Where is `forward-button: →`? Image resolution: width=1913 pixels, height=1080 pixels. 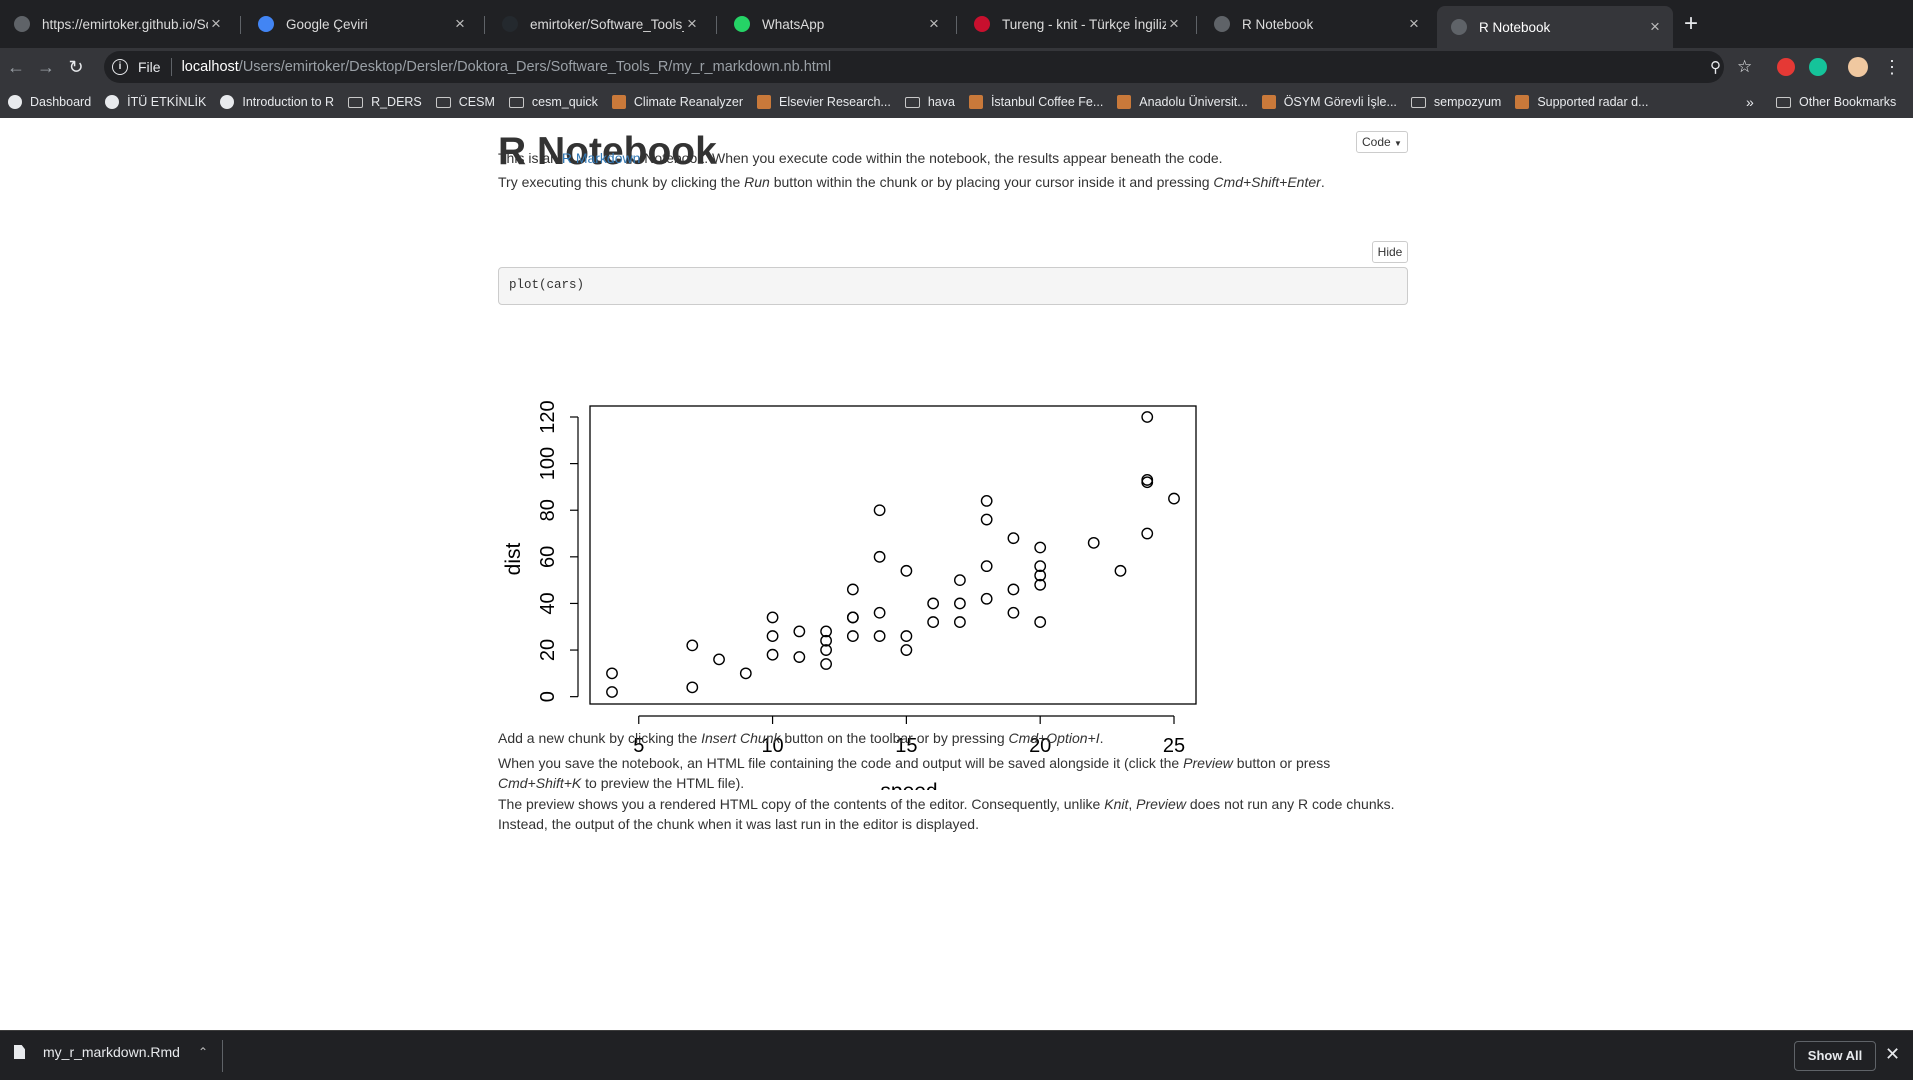 forward-button: → is located at coordinates (46, 67).